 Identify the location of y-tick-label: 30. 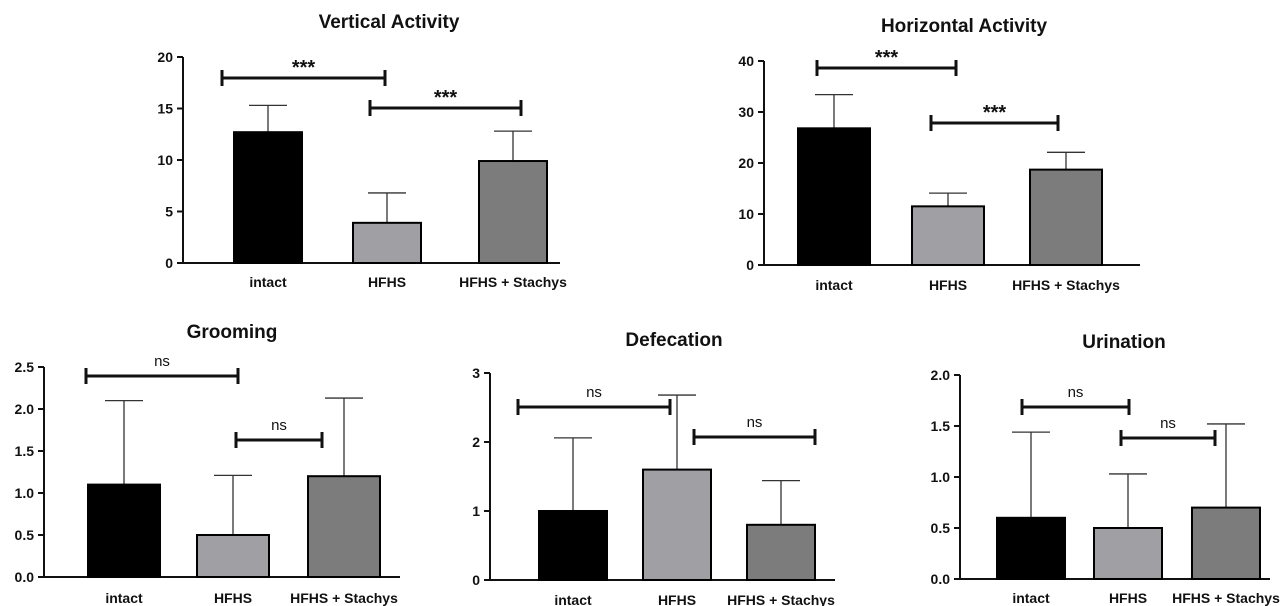
(746, 112).